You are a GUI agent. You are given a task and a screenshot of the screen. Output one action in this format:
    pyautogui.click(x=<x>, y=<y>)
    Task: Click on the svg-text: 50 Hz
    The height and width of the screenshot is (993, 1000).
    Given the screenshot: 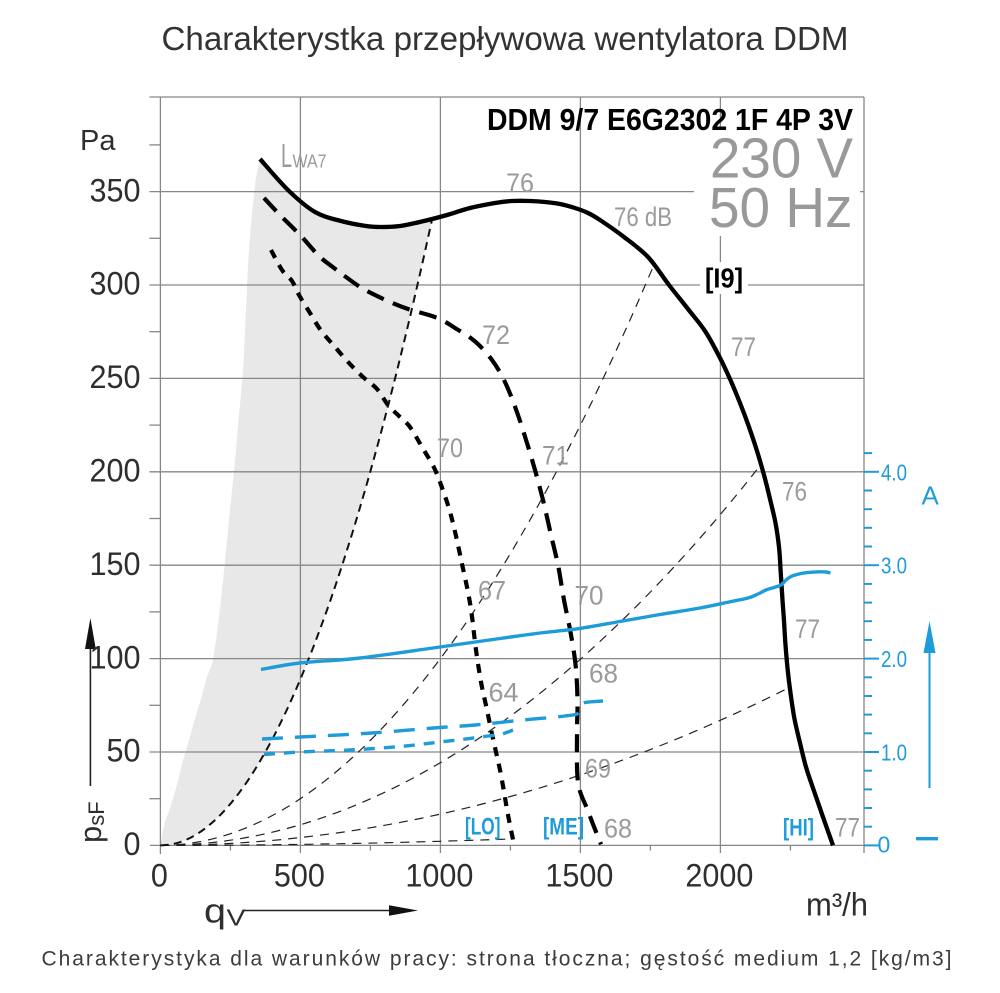 What is the action you would take?
    pyautogui.click(x=781, y=208)
    